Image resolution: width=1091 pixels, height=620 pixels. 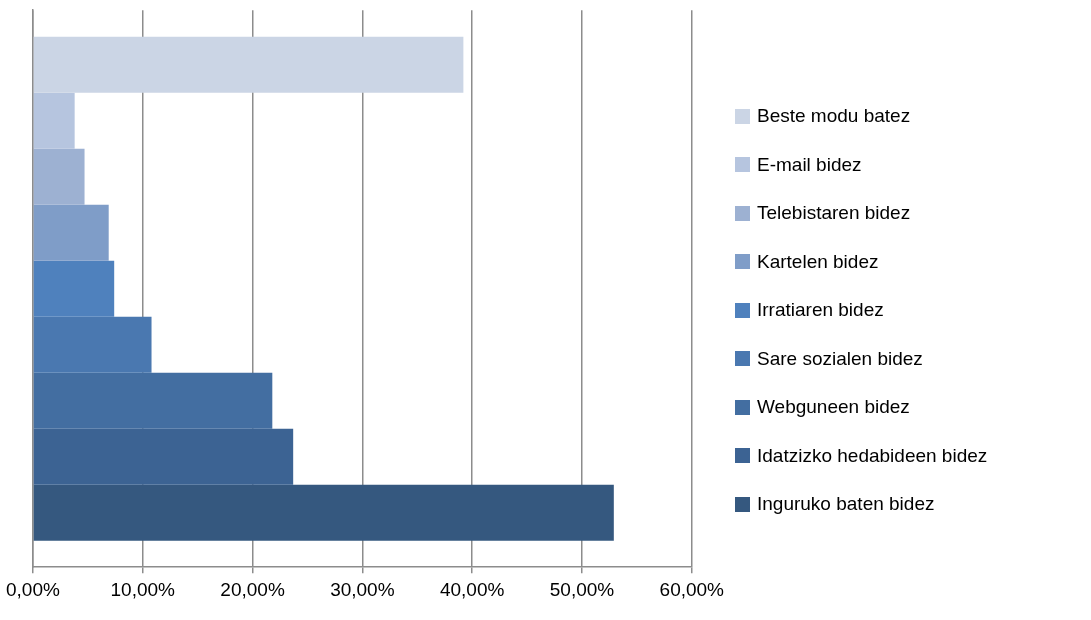 I want to click on x-tick-label: 10,00%, so click(x=143, y=589).